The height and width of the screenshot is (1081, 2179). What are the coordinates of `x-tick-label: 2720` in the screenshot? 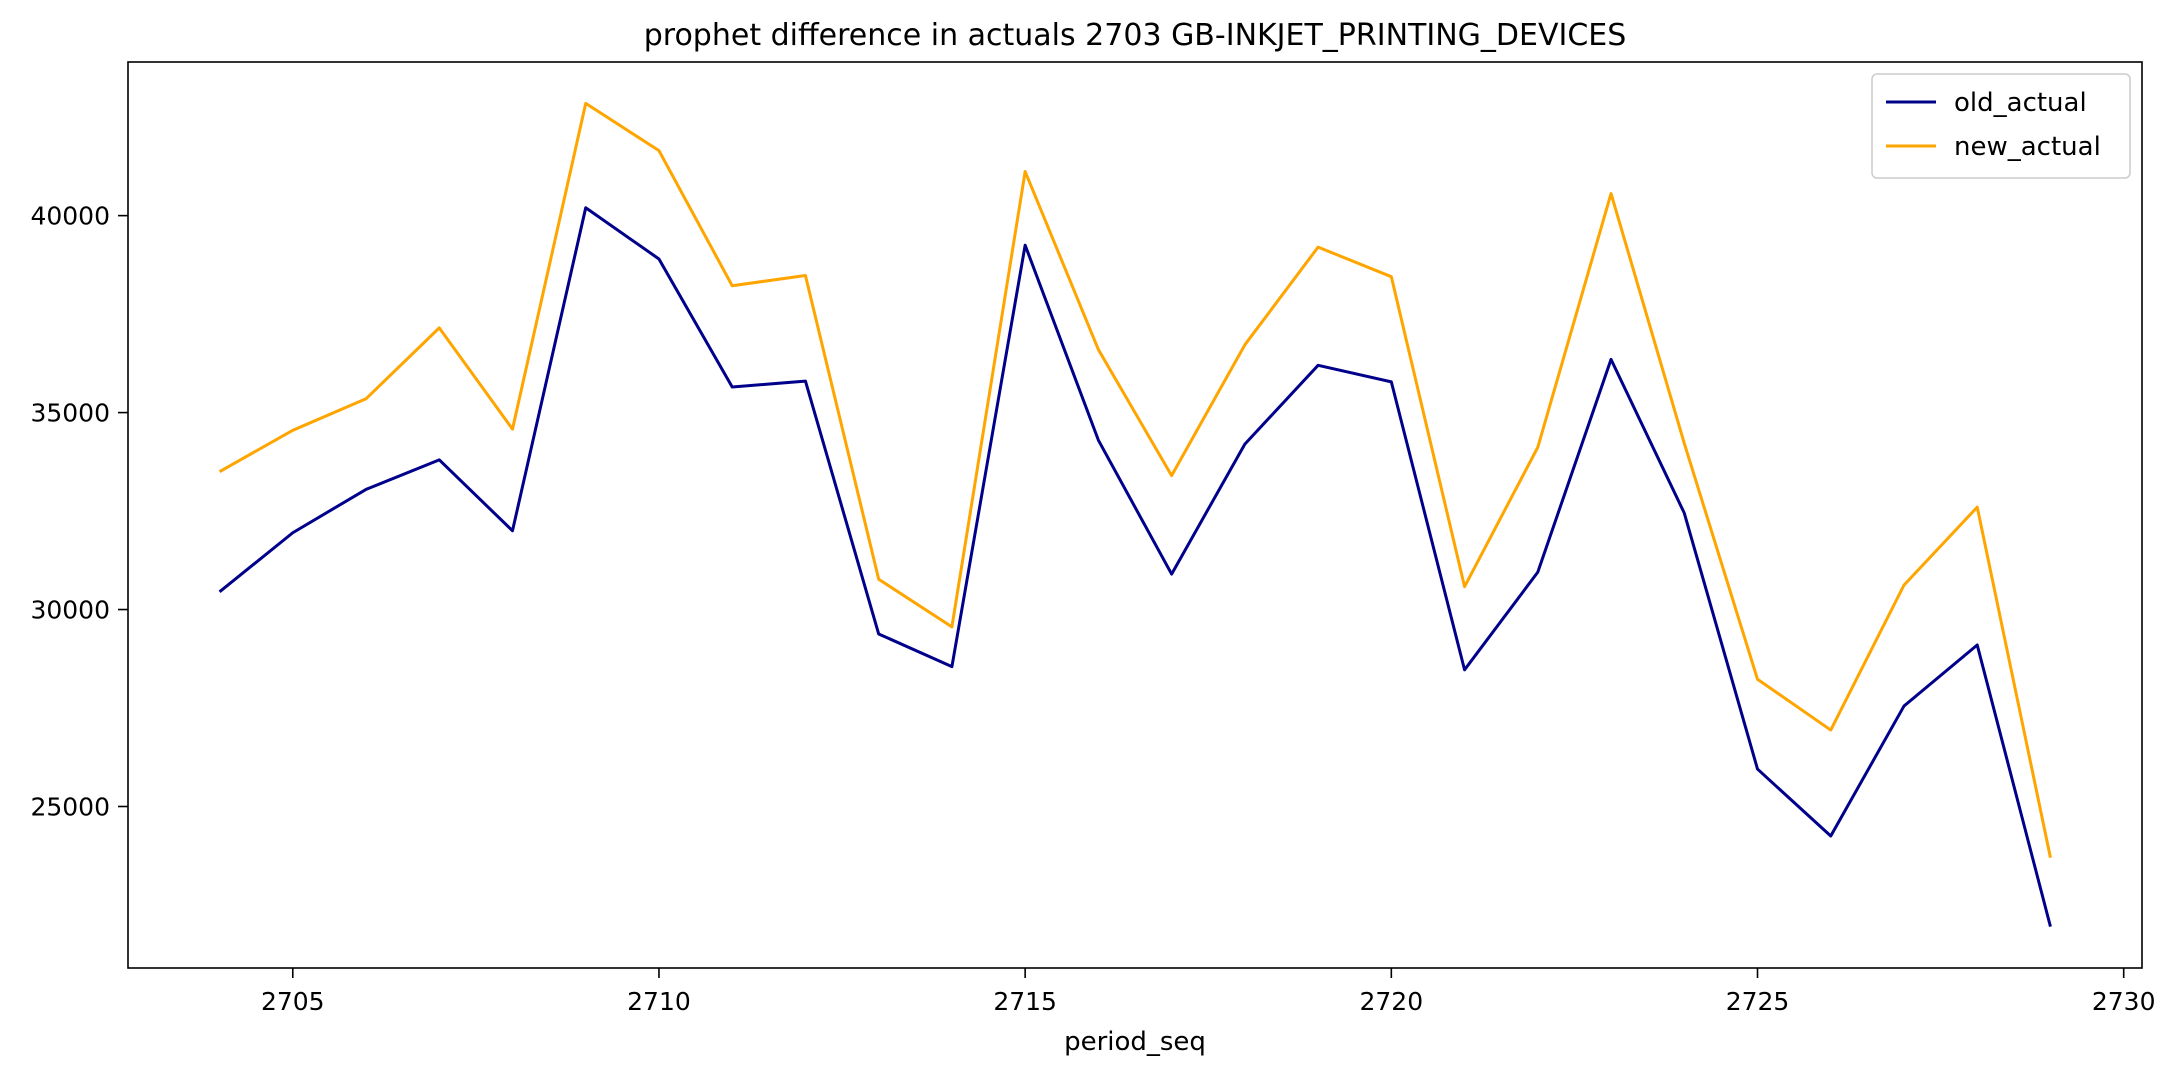 It's located at (1392, 1001).